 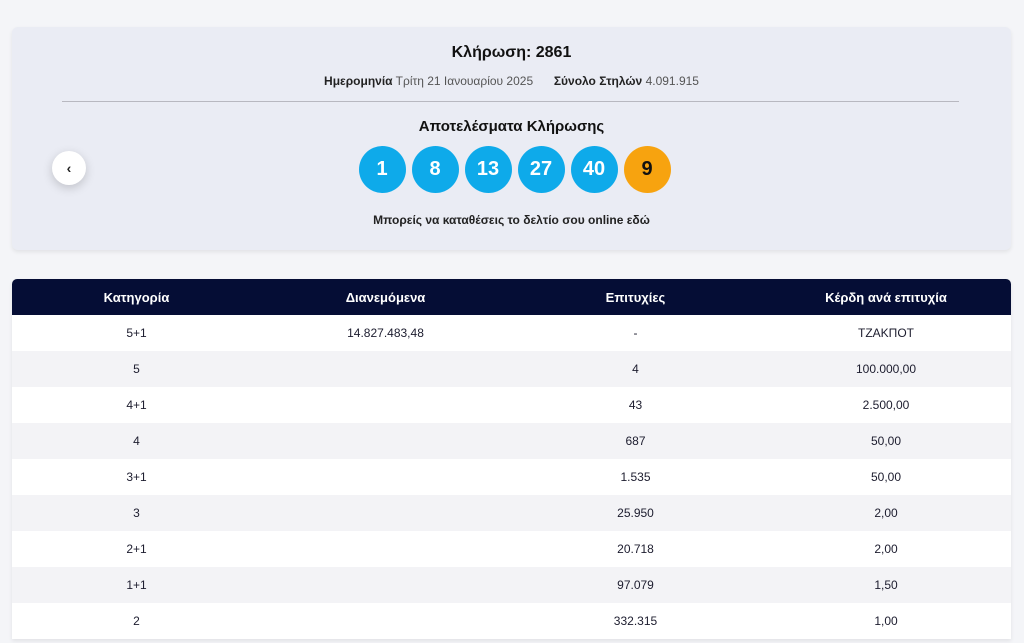 I want to click on number-ball: 13, so click(x=488, y=169).